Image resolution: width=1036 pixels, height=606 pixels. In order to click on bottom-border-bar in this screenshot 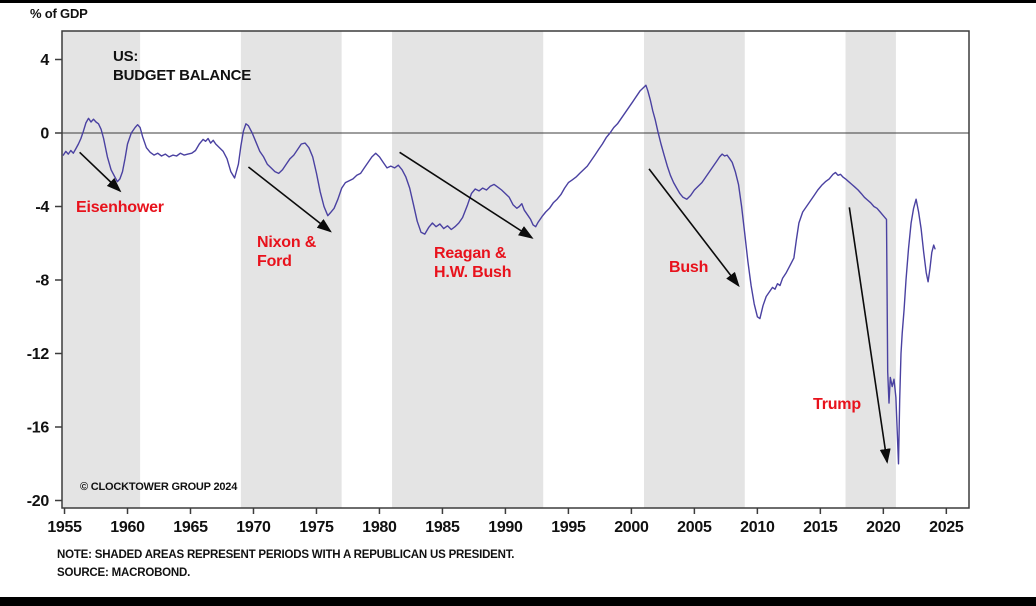, I will do `click(518, 601)`.